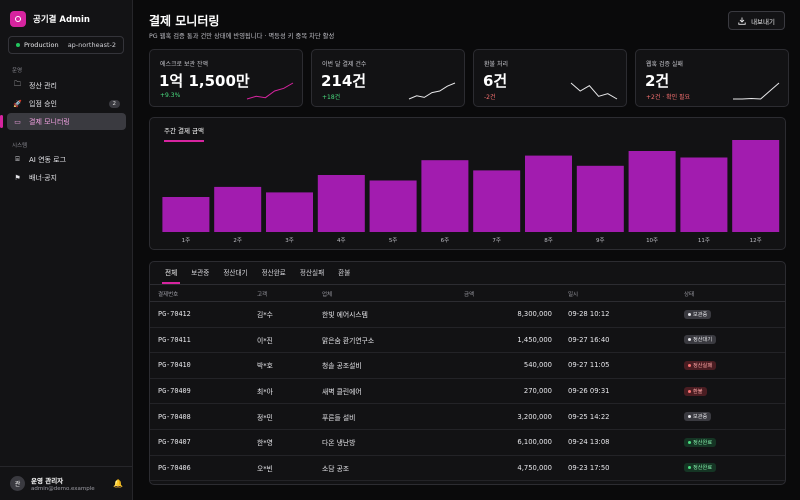 Image resolution: width=800 pixels, height=500 pixels. I want to click on card-icon: ▭, so click(17, 121).